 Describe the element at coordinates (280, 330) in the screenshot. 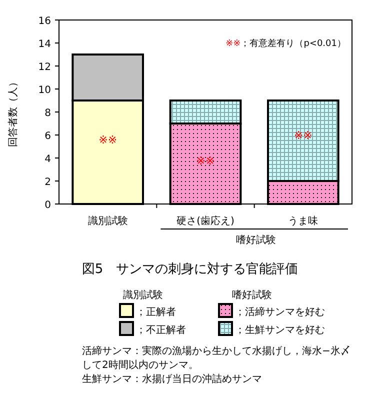

I see `legend-label: ；生鮮サンマを好む` at that location.